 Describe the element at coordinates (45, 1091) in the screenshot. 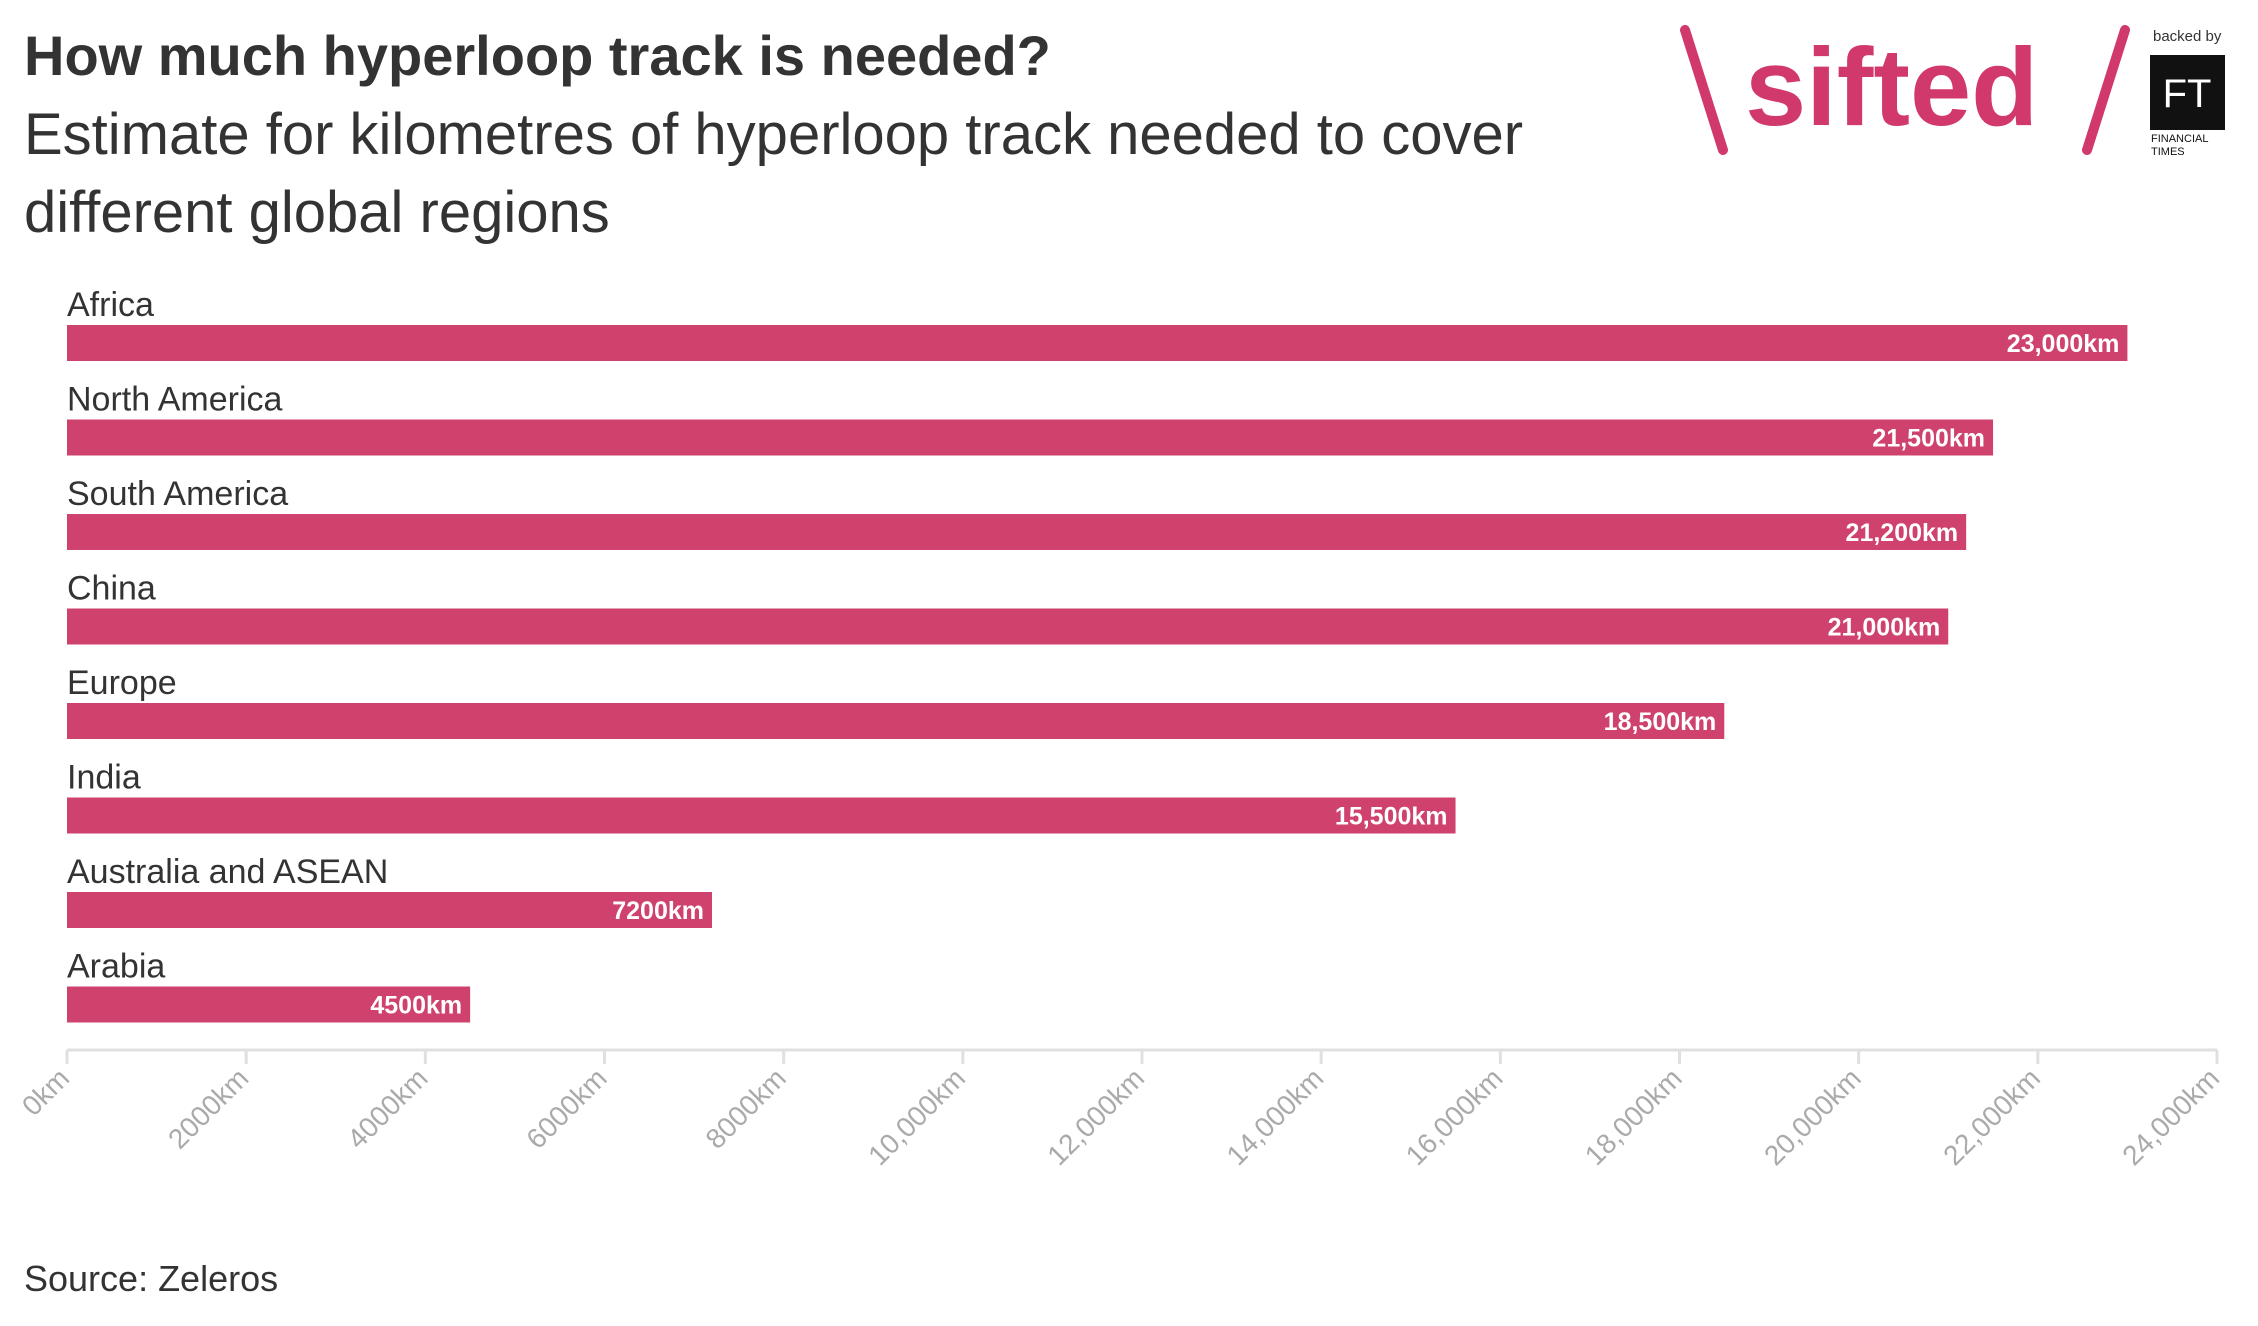

I see `x-tick-label: 0km` at that location.